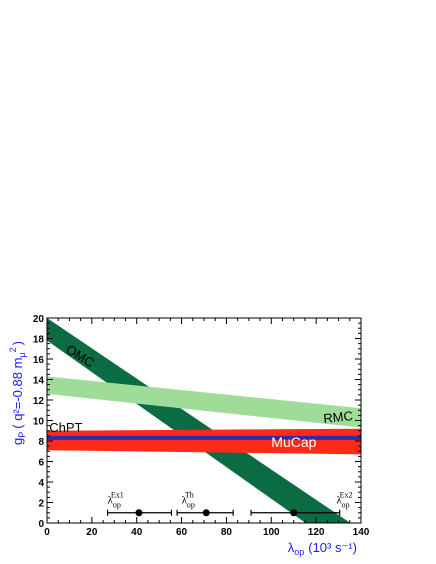  What do you see at coordinates (92, 532) in the screenshot?
I see `x-tick-label: 20` at bounding box center [92, 532].